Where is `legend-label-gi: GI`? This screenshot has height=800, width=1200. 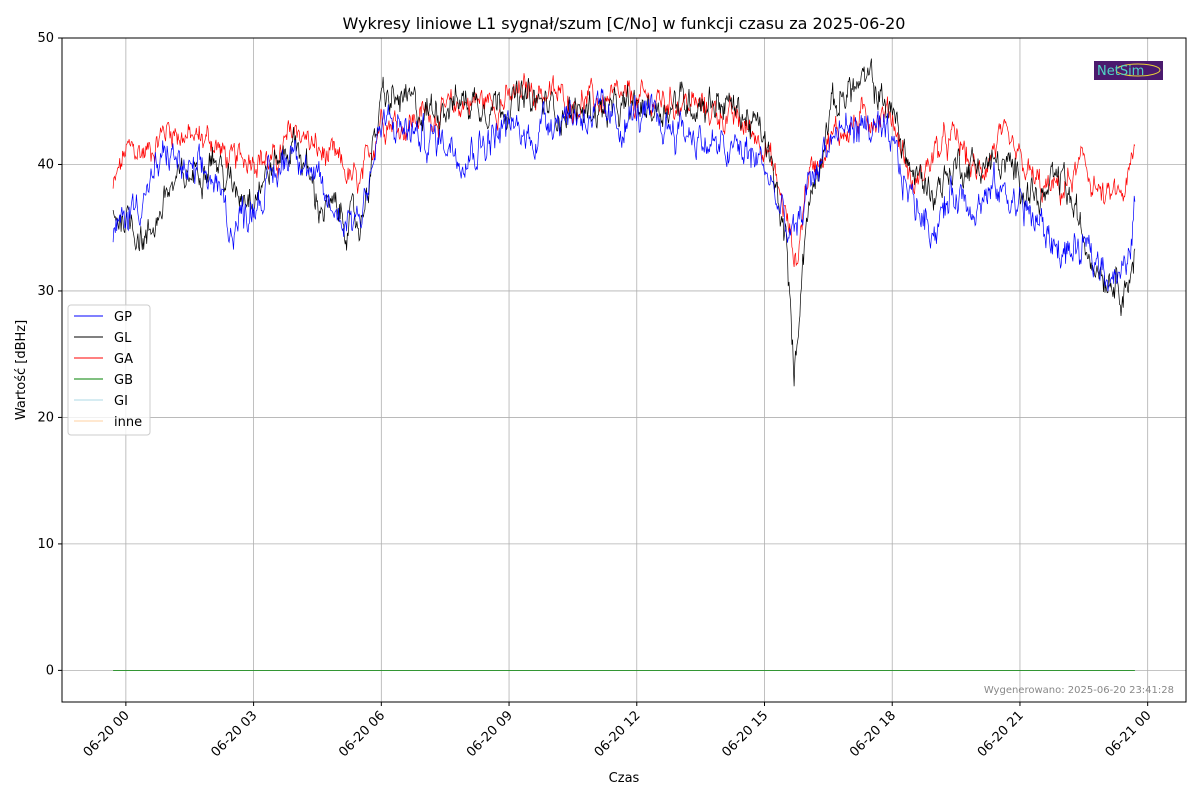 legend-label-gi: GI is located at coordinates (121, 401).